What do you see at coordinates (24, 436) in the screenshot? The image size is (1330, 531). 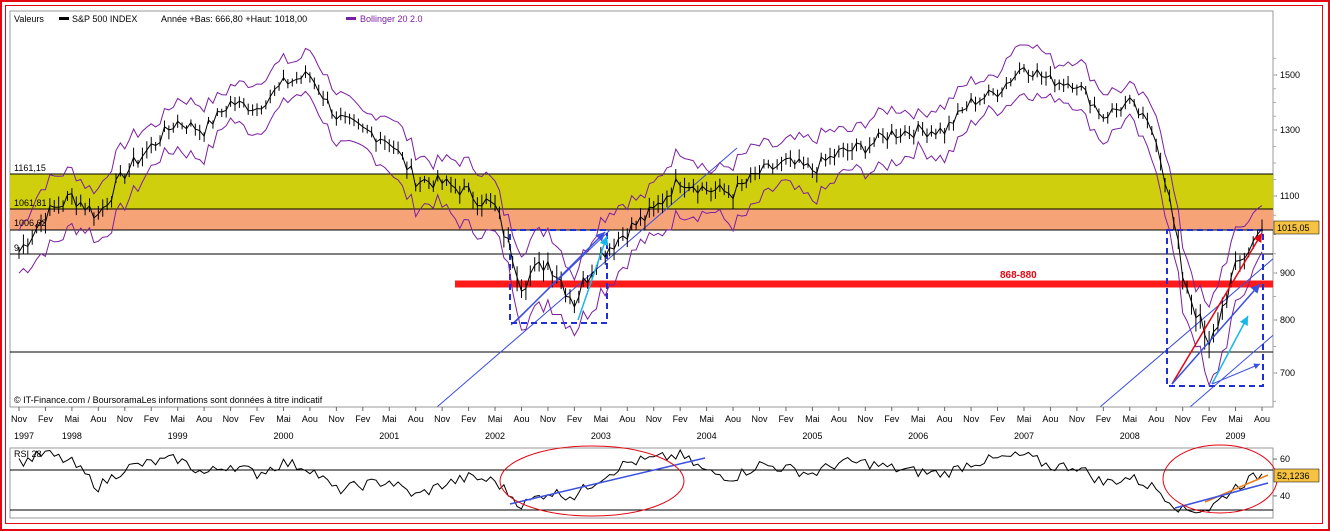 I see `x-year-label: 1997` at bounding box center [24, 436].